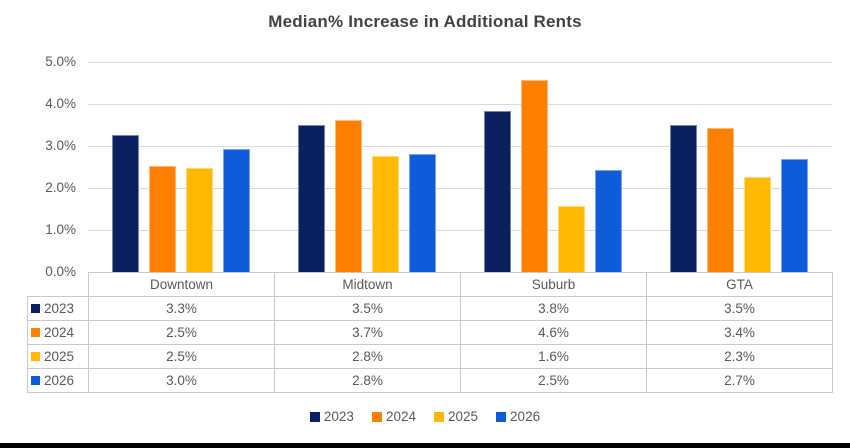 Image resolution: width=850 pixels, height=448 pixels. Describe the element at coordinates (60, 61) in the screenshot. I see `y-tick-label: 5.0%` at that location.